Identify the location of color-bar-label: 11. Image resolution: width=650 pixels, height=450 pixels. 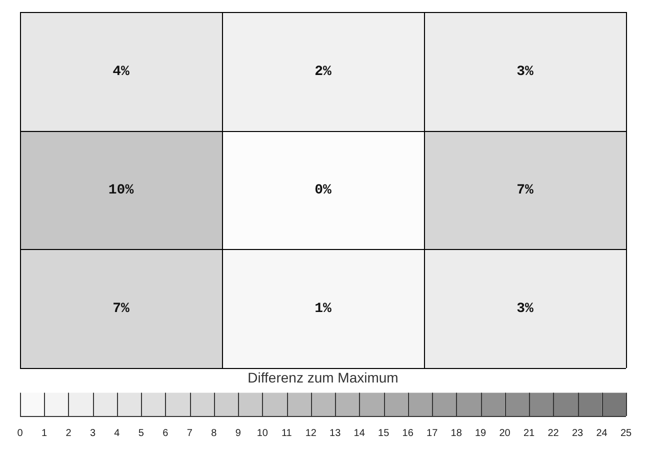
(286, 433).